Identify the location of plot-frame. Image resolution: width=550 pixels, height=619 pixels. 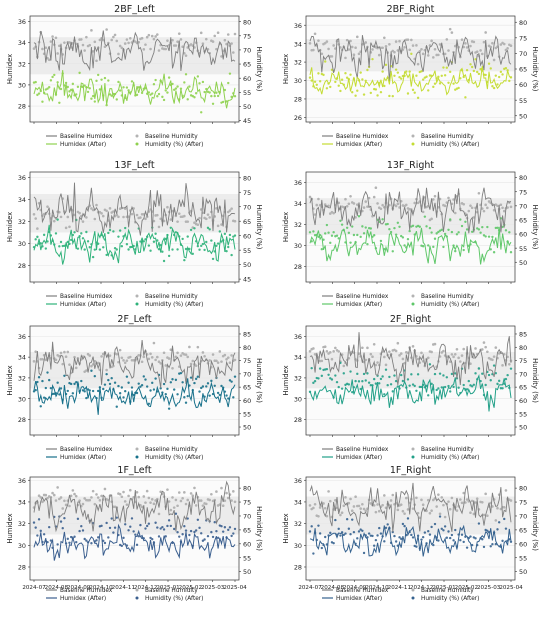
(134, 69).